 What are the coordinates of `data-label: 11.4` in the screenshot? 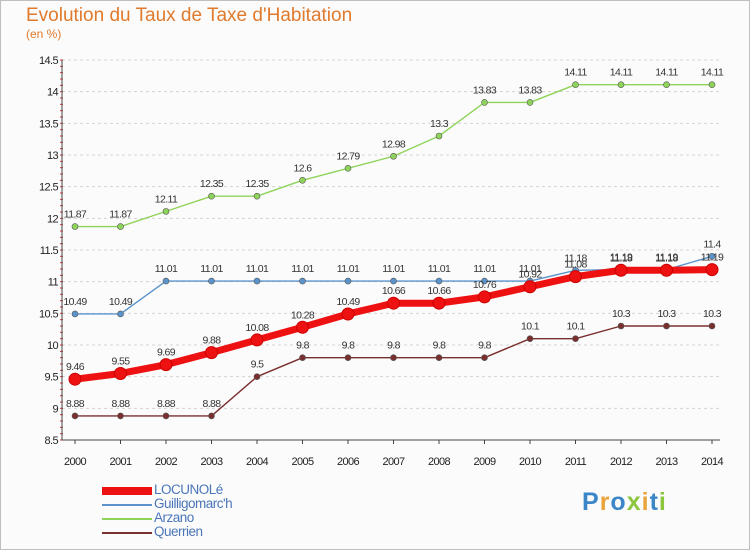 It's located at (712, 244).